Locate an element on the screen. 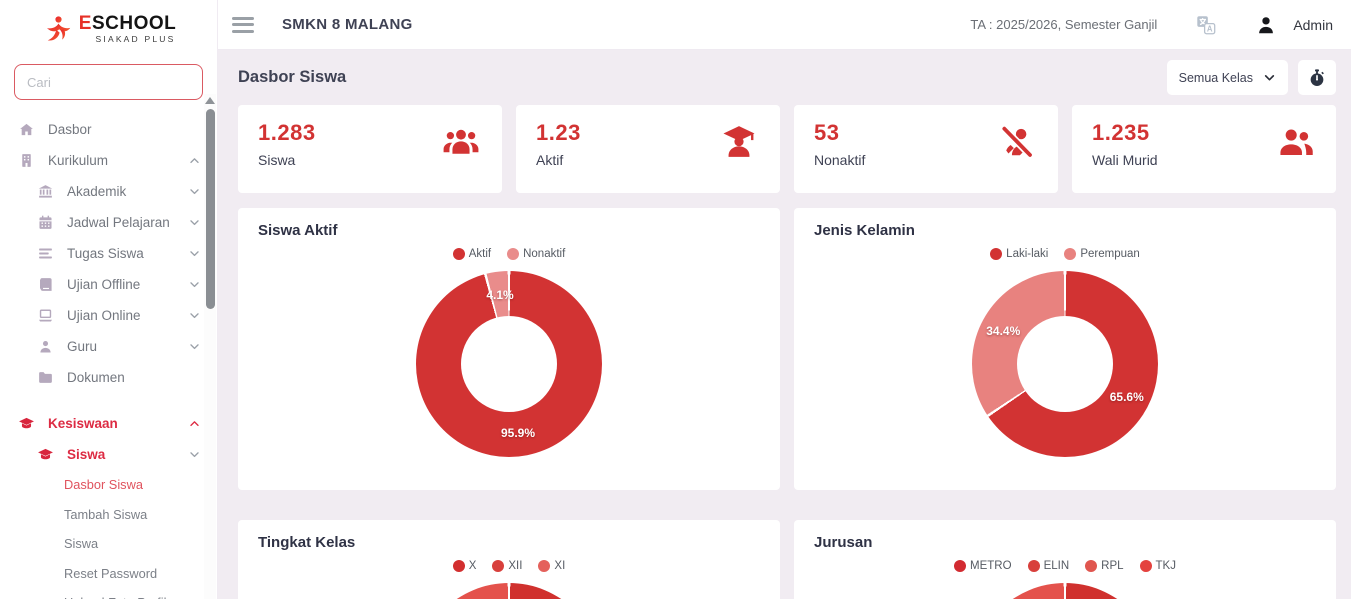  chart-legend: X XII XI is located at coordinates (509, 566).